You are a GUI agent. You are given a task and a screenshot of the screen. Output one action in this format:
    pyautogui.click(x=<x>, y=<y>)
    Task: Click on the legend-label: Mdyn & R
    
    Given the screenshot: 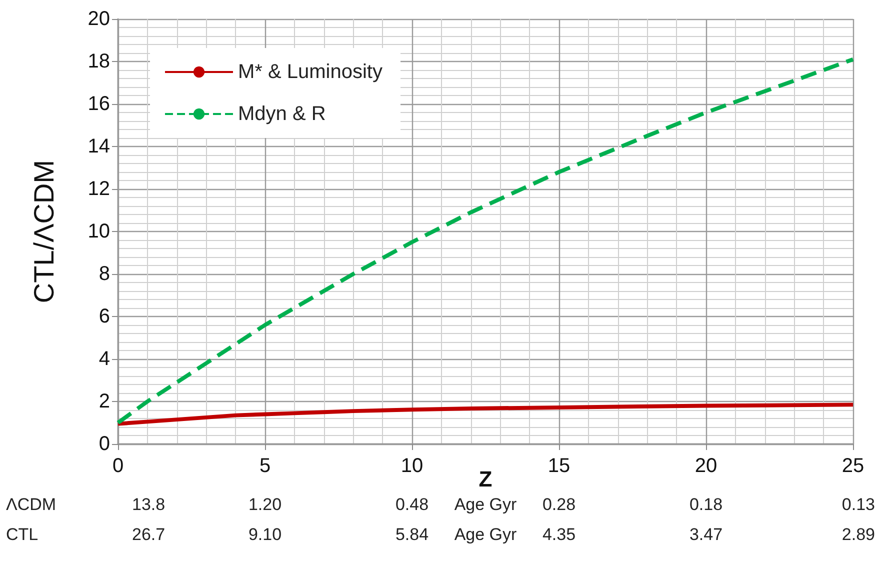 What is the action you would take?
    pyautogui.click(x=282, y=114)
    